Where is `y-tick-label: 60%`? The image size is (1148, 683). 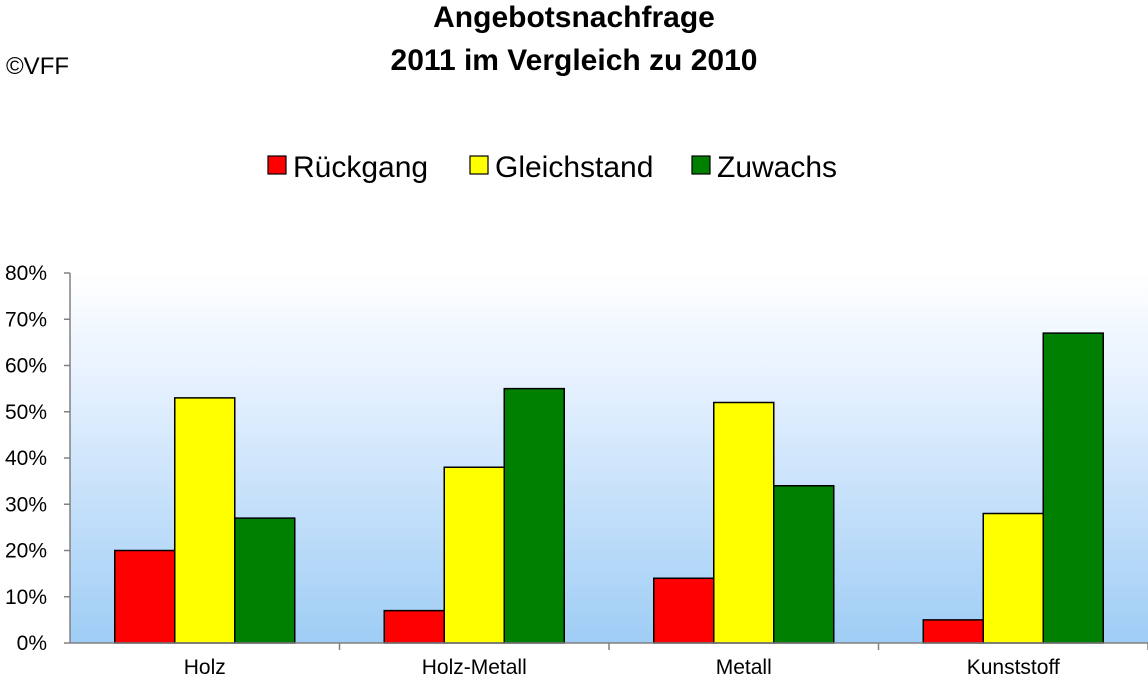
y-tick-label: 60% is located at coordinates (26, 366).